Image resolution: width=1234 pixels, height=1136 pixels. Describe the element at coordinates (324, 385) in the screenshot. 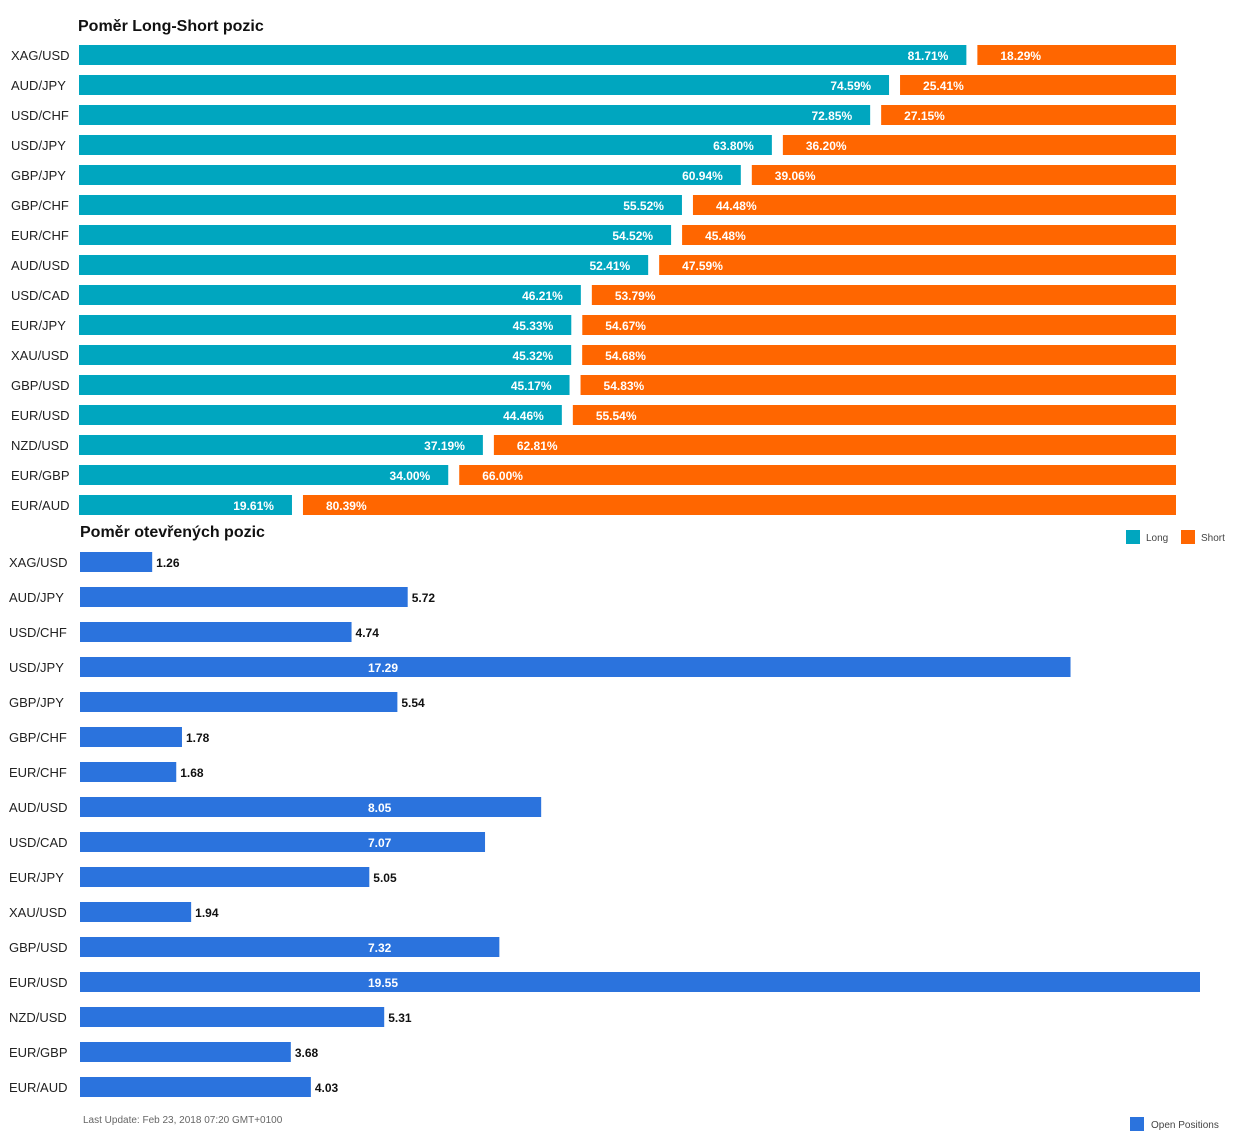

I see `long-bar-gbp-usd` at that location.